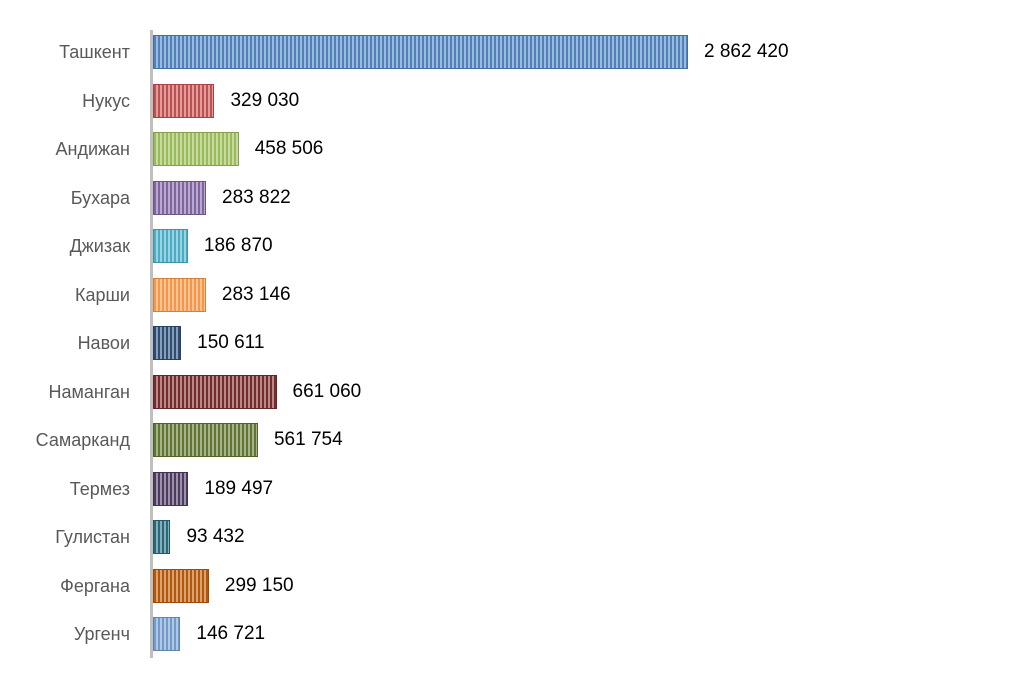 This screenshot has width=1024, height=687. Describe the element at coordinates (99, 246) in the screenshot. I see `category-label: Джизак` at that location.